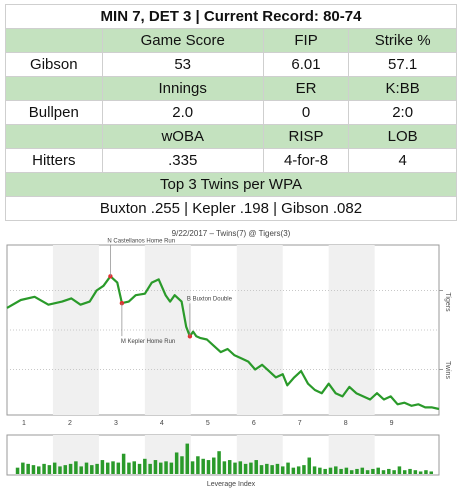 The height and width of the screenshot is (493, 463). I want to click on tigers-label: Tigers, so click(447, 302).